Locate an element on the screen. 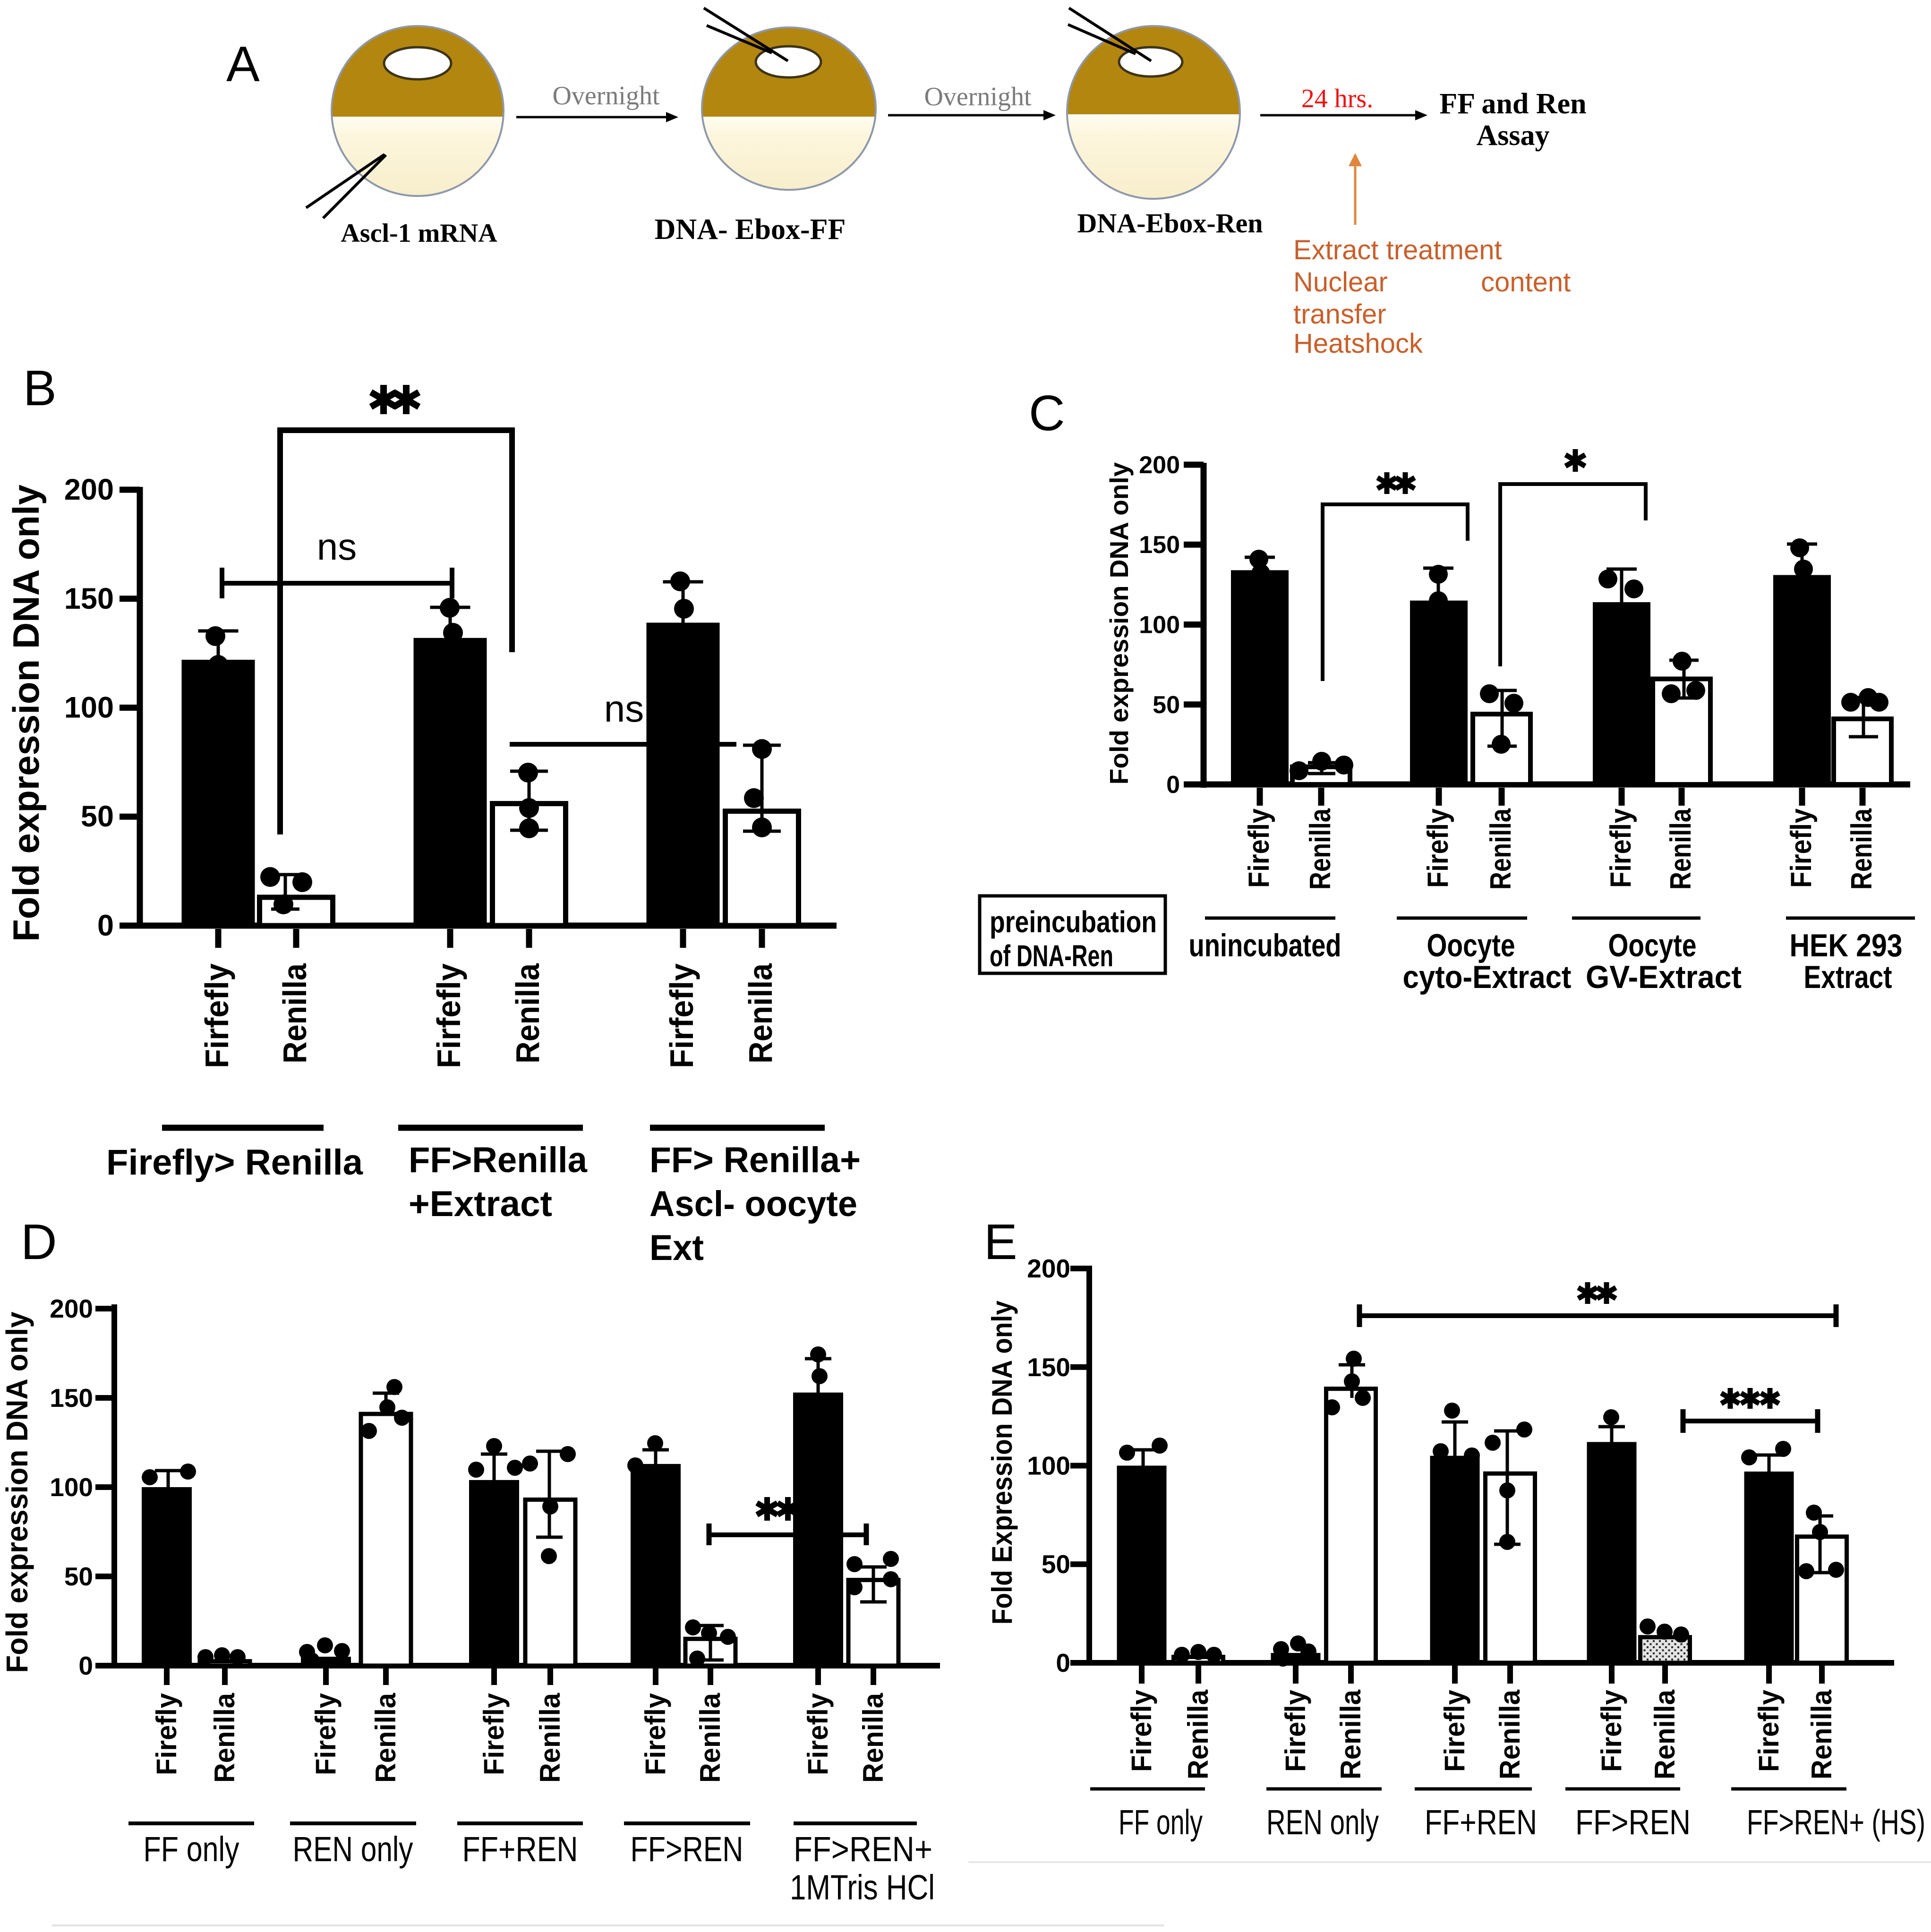  svg-text: FF> Renilla+ is located at coordinates (755, 1160).